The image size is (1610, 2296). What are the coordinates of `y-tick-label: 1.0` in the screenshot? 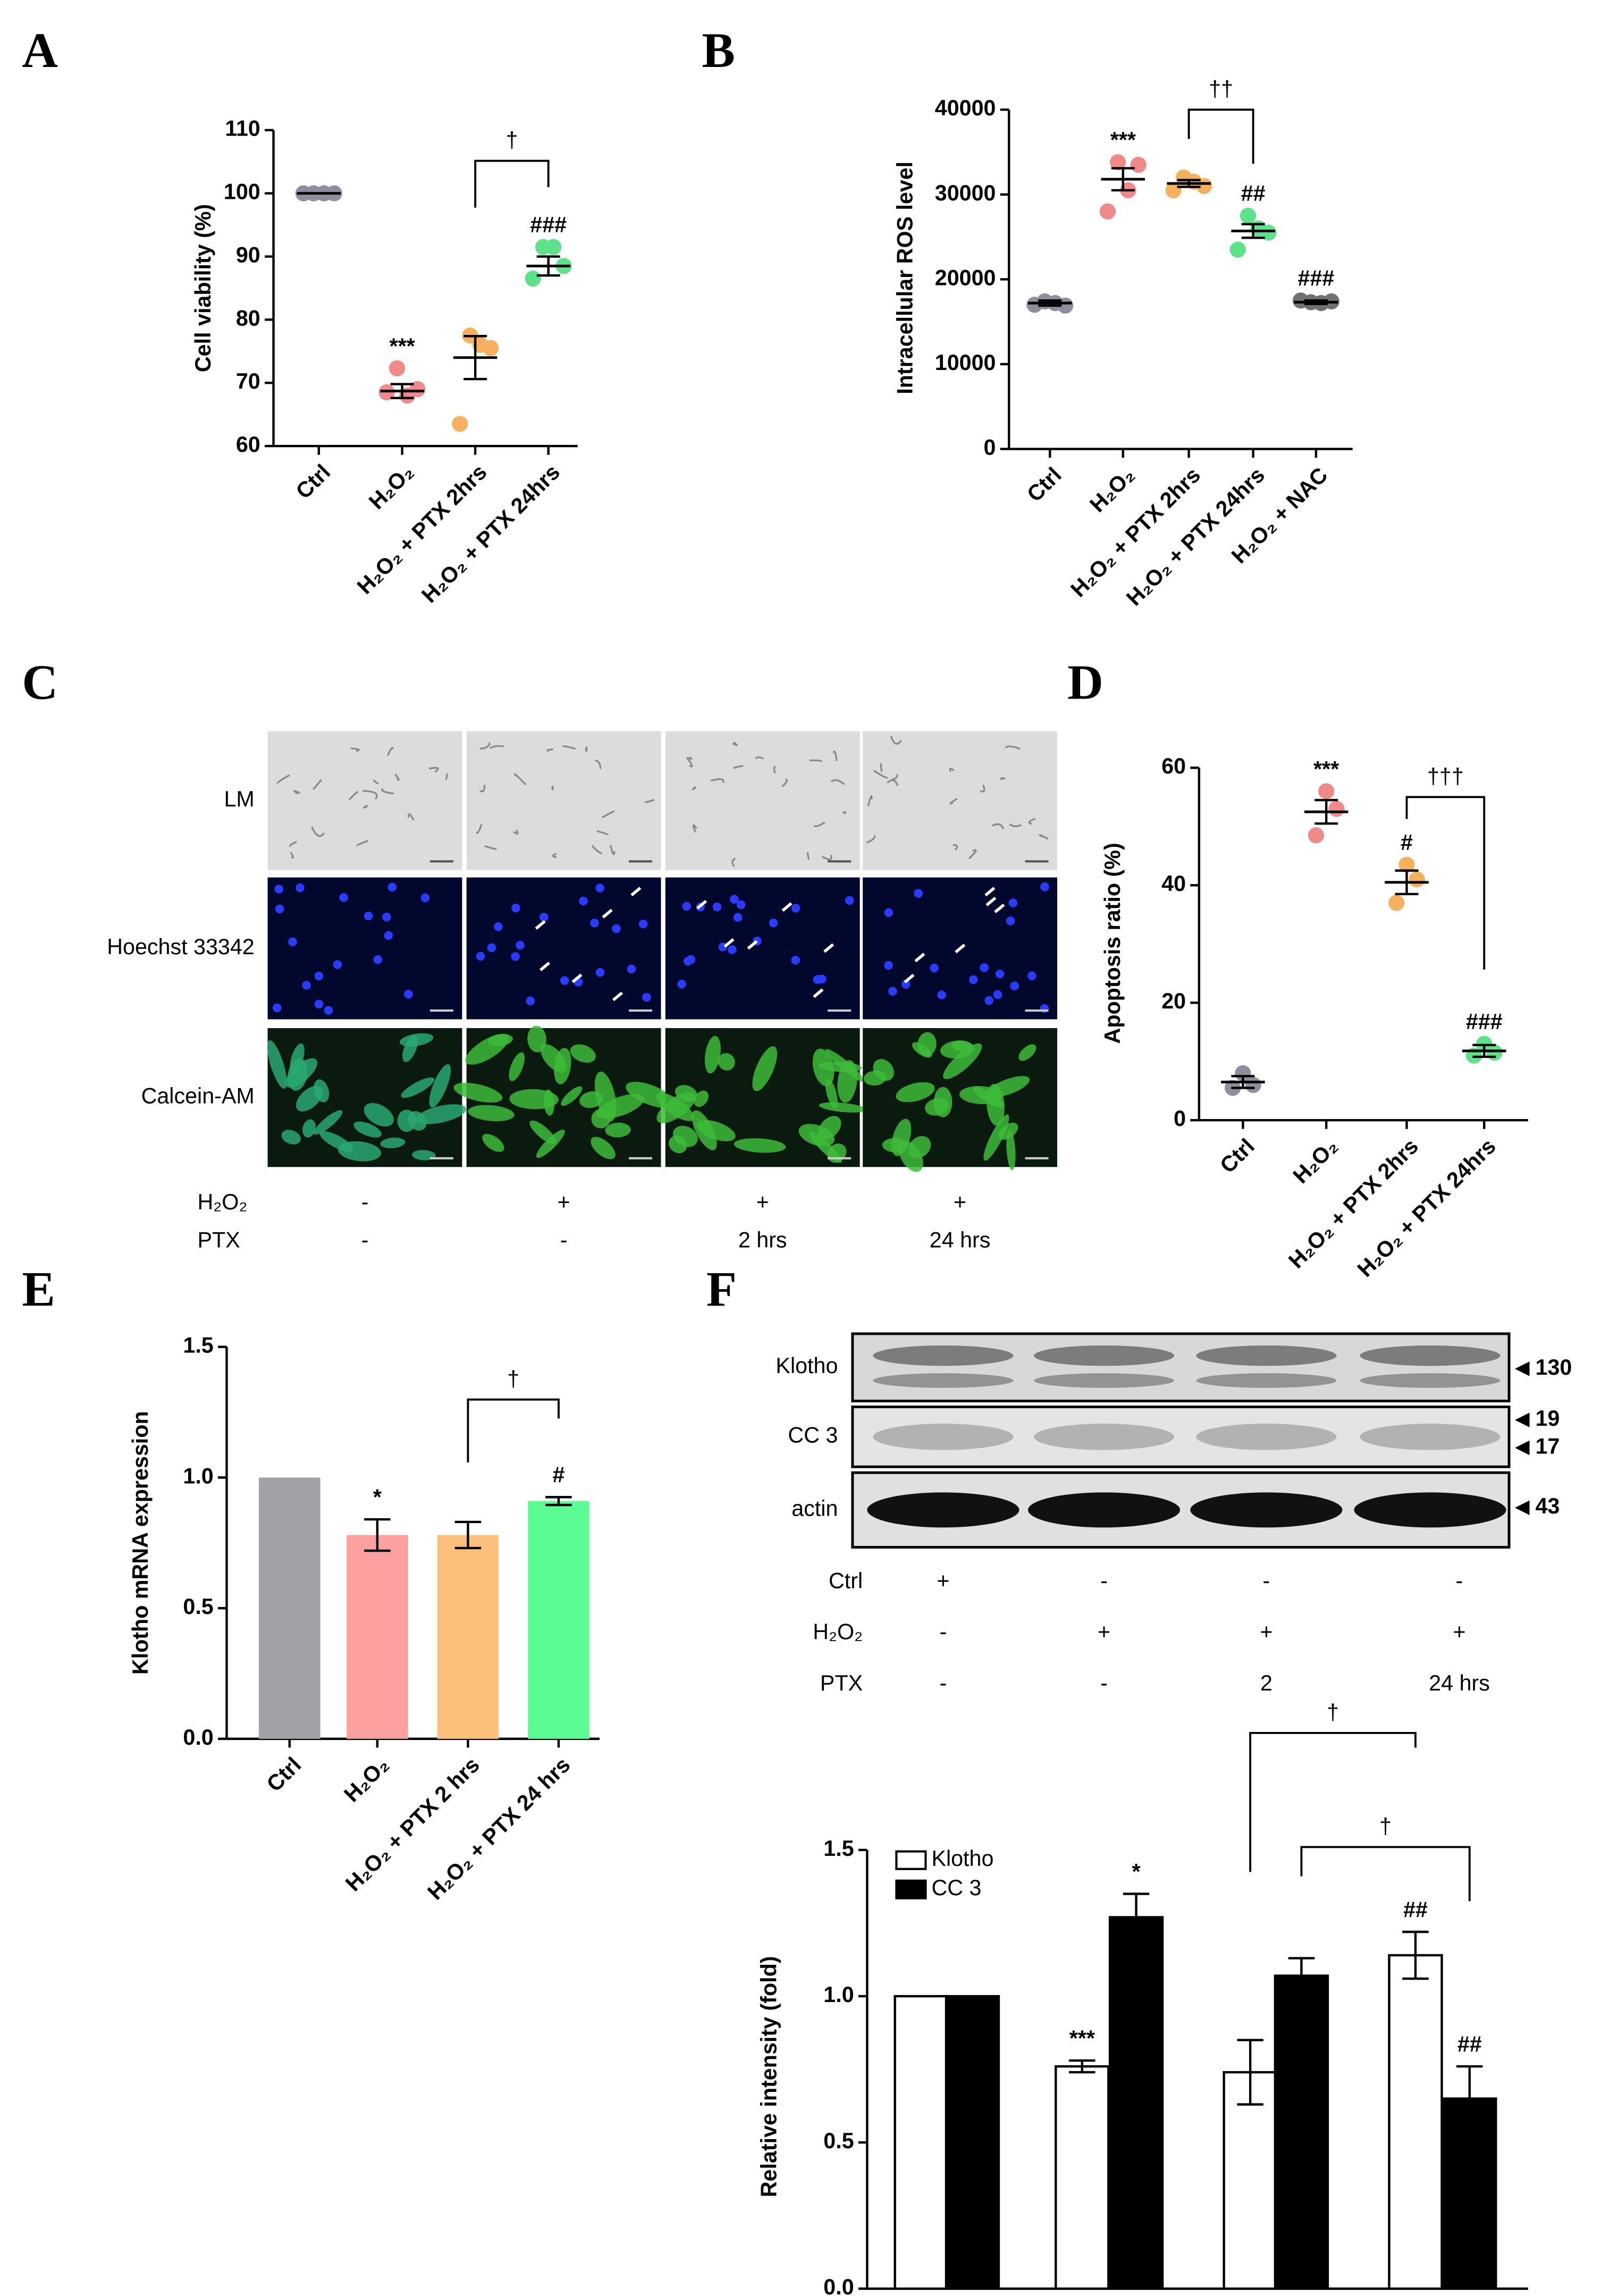 It's located at (198, 1476).